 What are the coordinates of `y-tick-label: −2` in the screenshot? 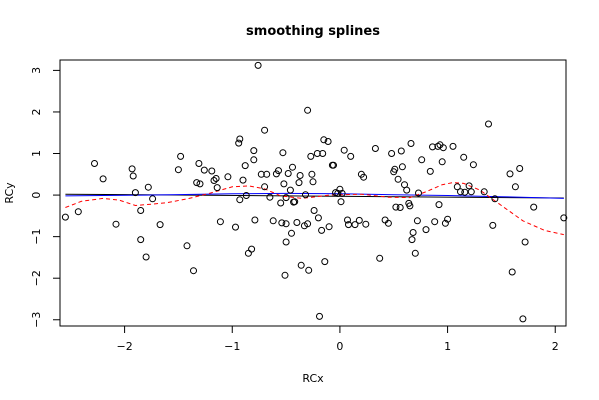 It's located at (36, 278).